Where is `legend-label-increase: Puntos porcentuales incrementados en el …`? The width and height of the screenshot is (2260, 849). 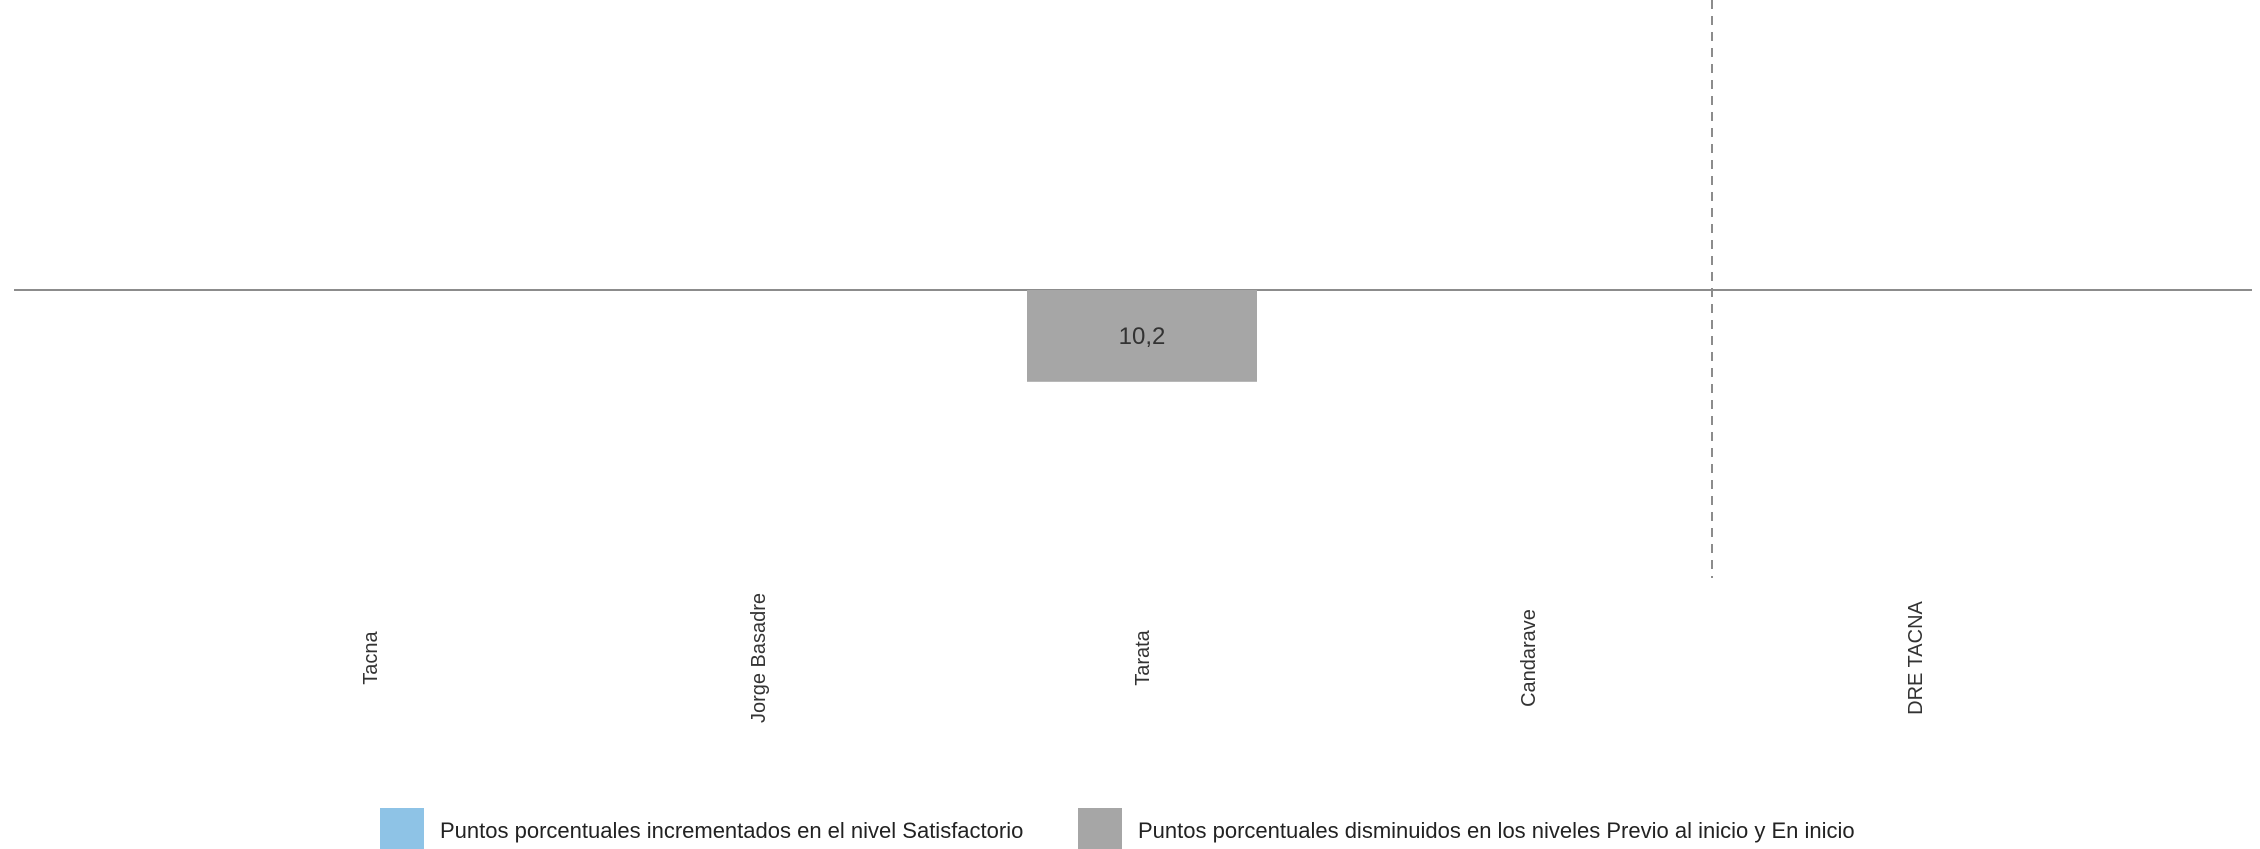 legend-label-increase: Puntos porcentuales incrementados en el … is located at coordinates (731, 830).